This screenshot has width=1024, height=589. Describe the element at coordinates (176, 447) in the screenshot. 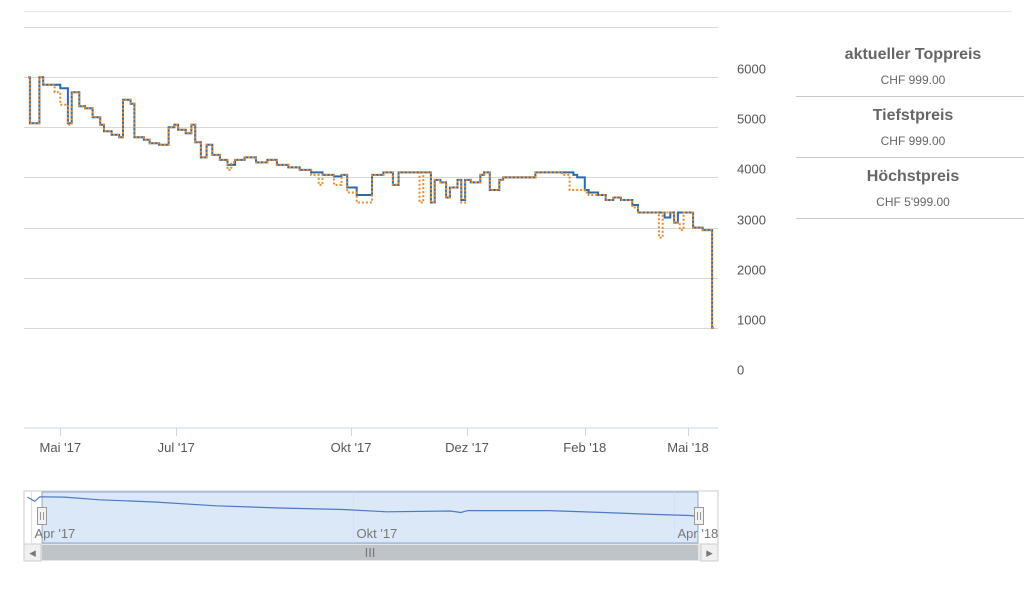

I see `x-tick-label: Jul '17` at that location.